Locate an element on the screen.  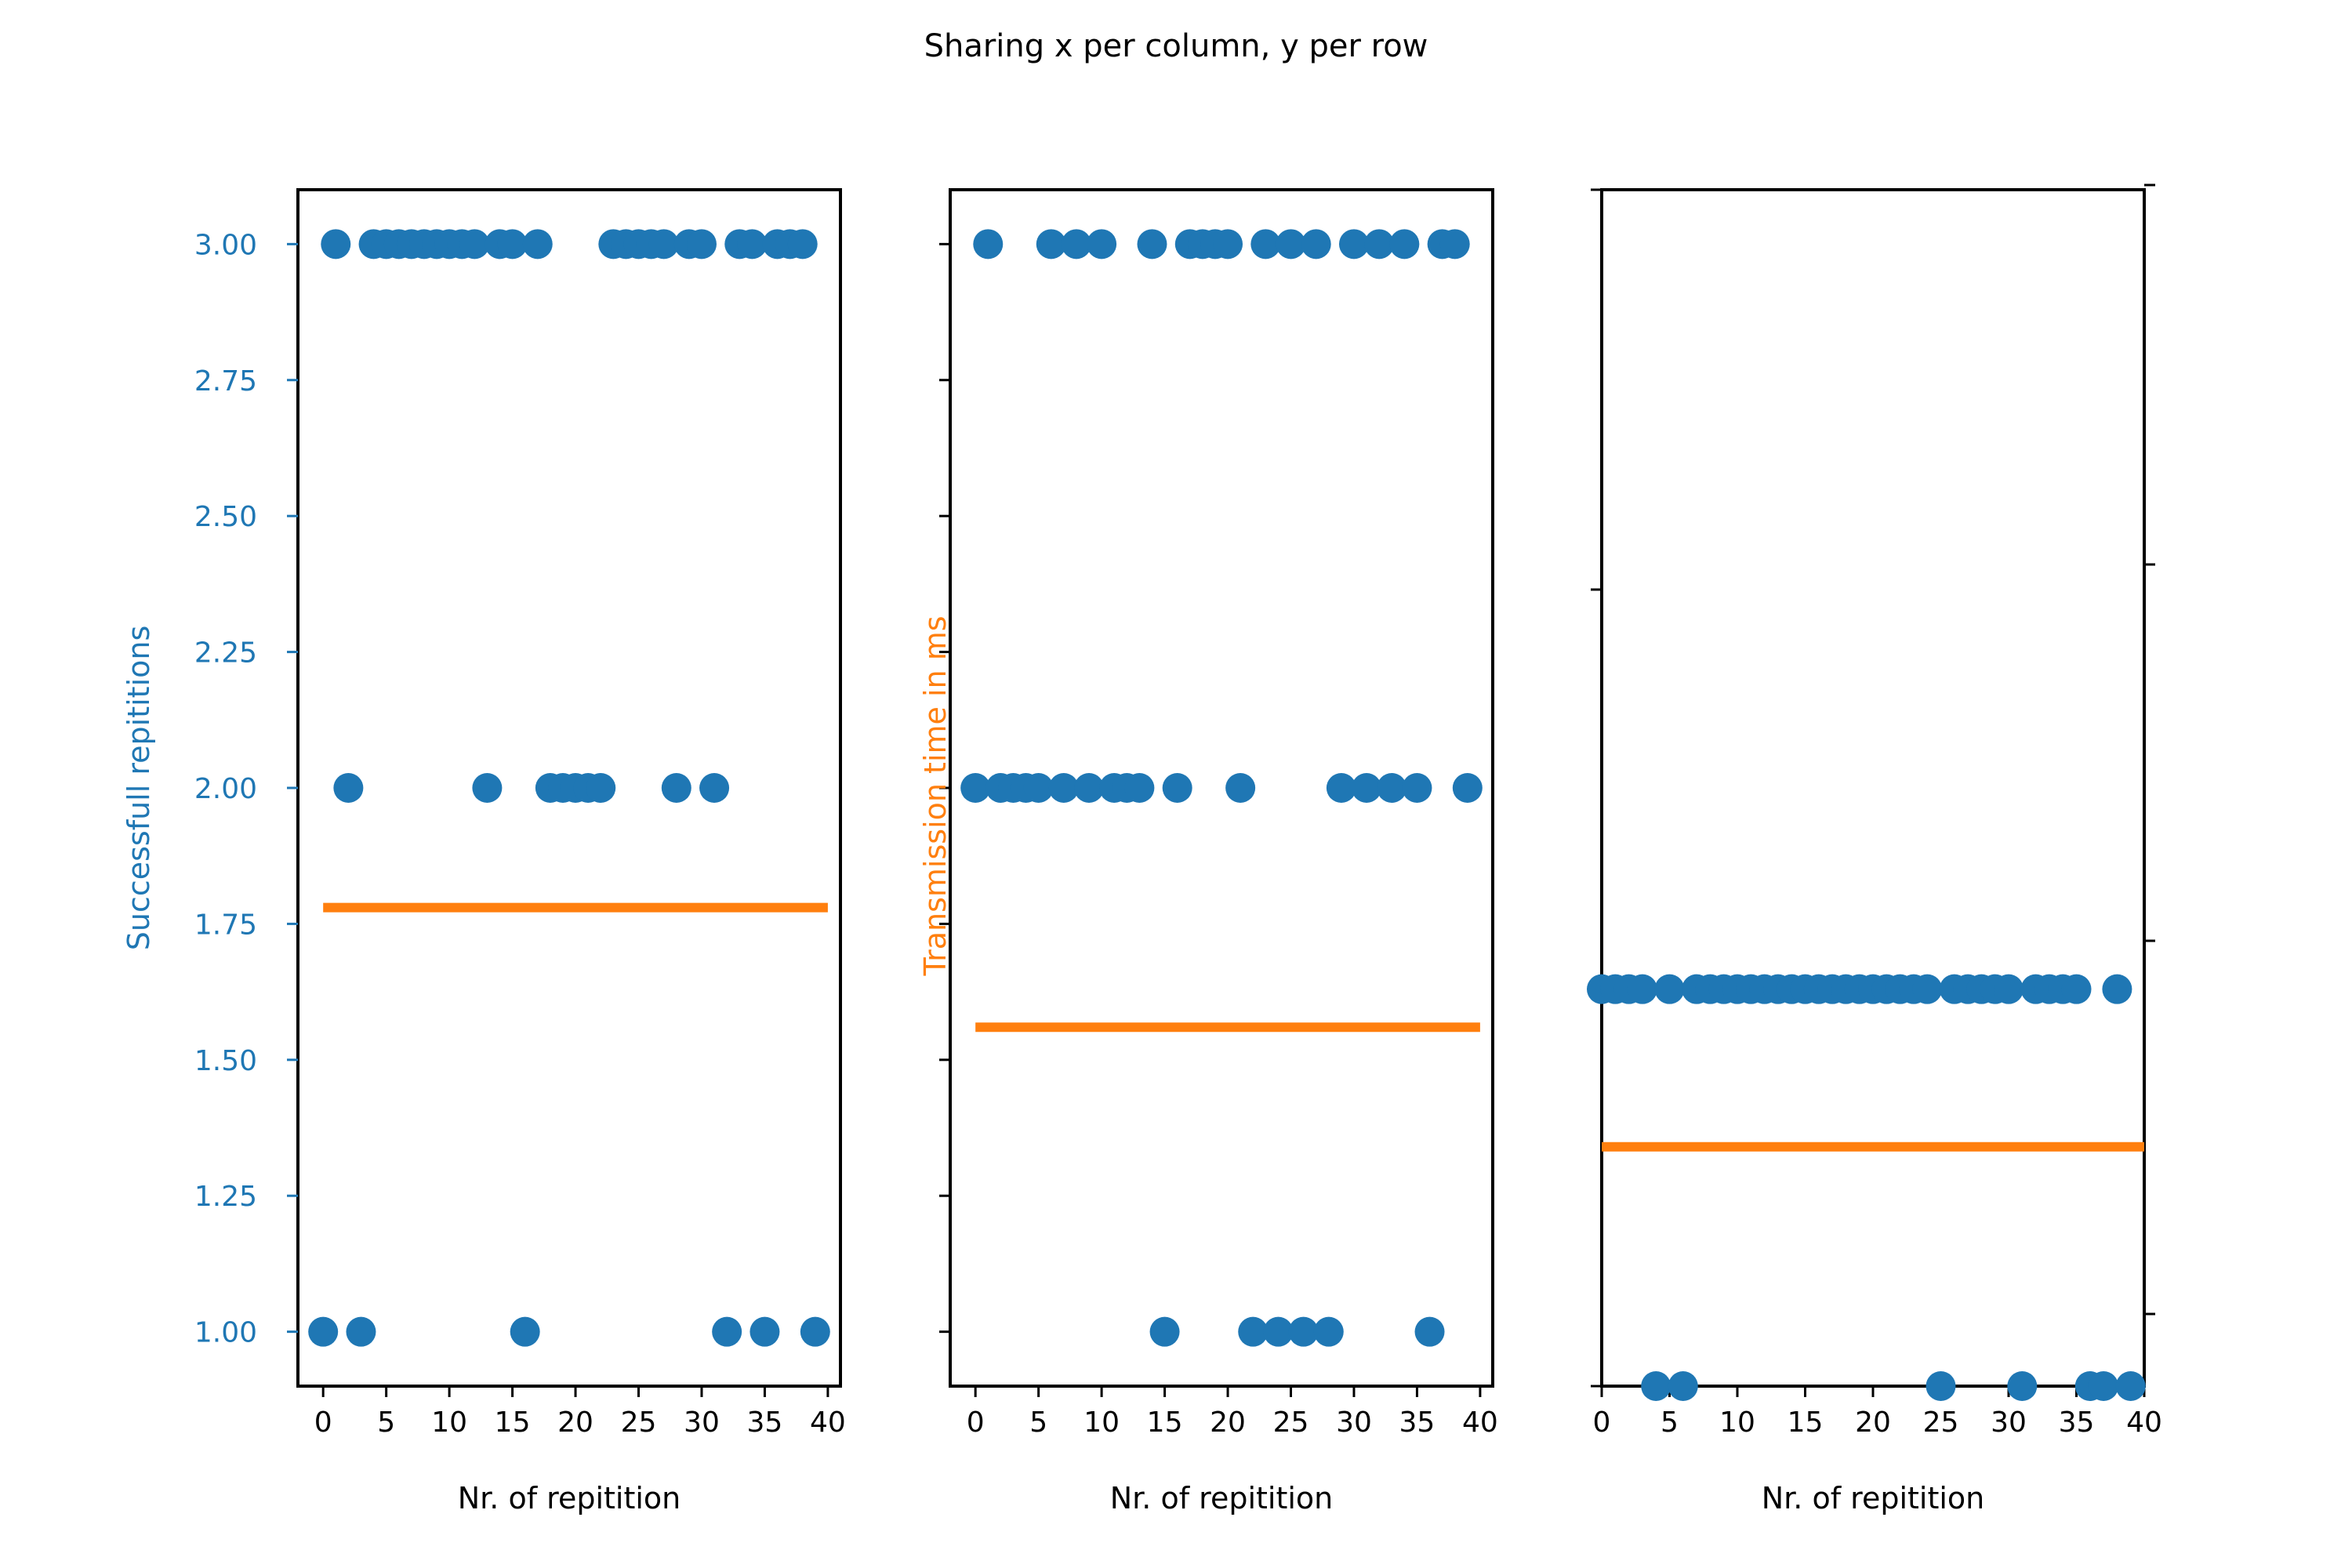
x-tick-label: 10 is located at coordinates (449, 1422).